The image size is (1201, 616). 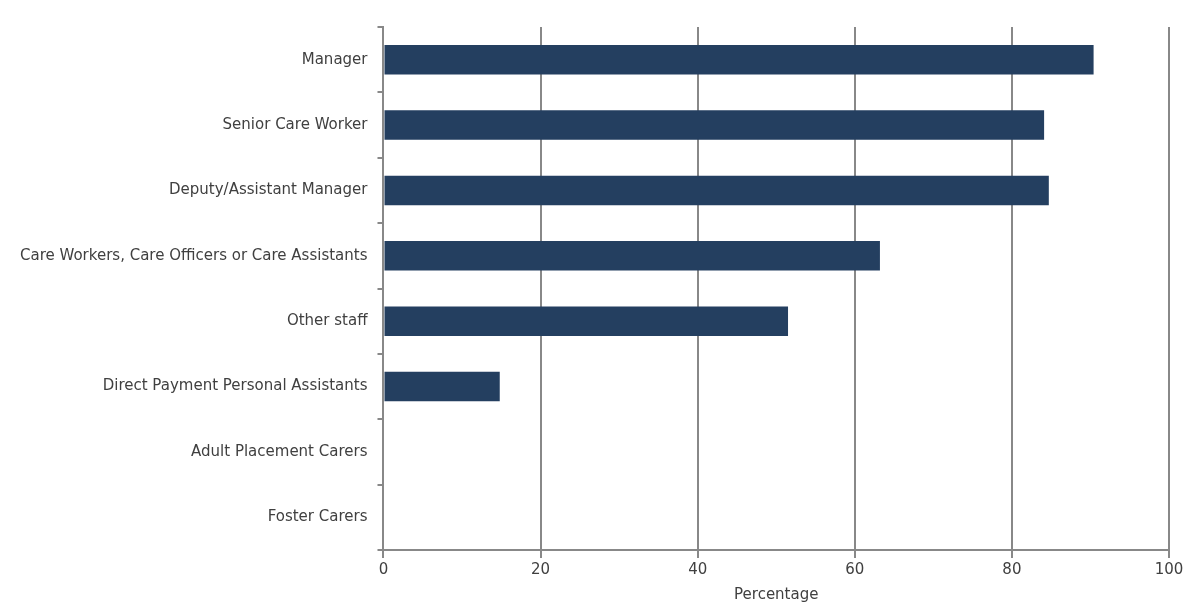 What do you see at coordinates (327, 320) in the screenshot?
I see `y-tick-label: Other staff` at bounding box center [327, 320].